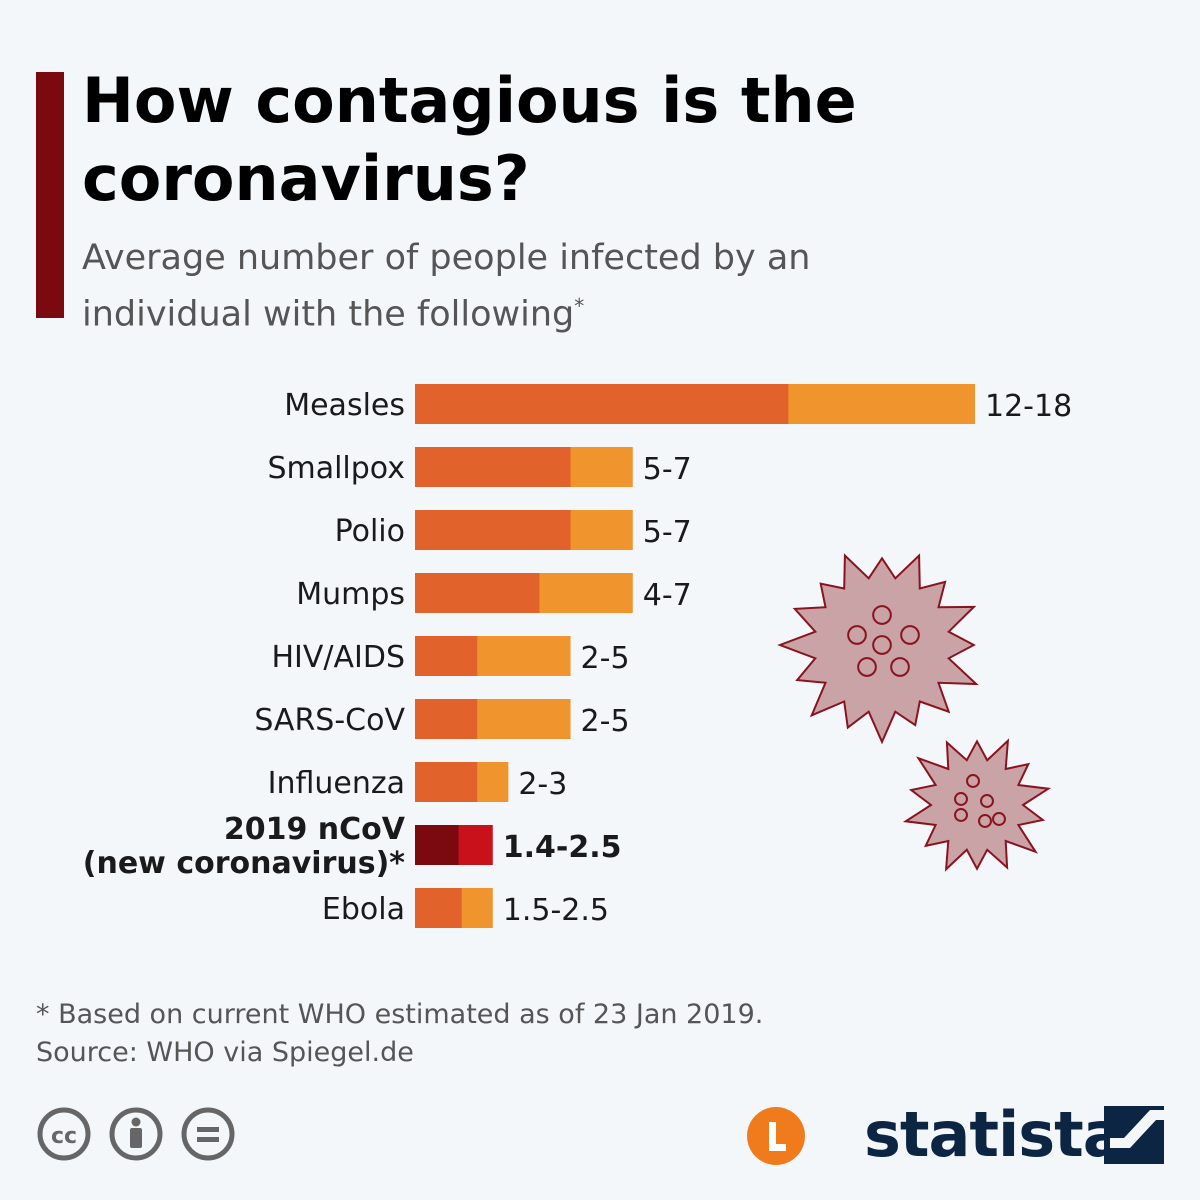 Image resolution: width=1200 pixels, height=1200 pixels. Describe the element at coordinates (1134, 1135) in the screenshot. I see `statista-mark-icon` at that location.